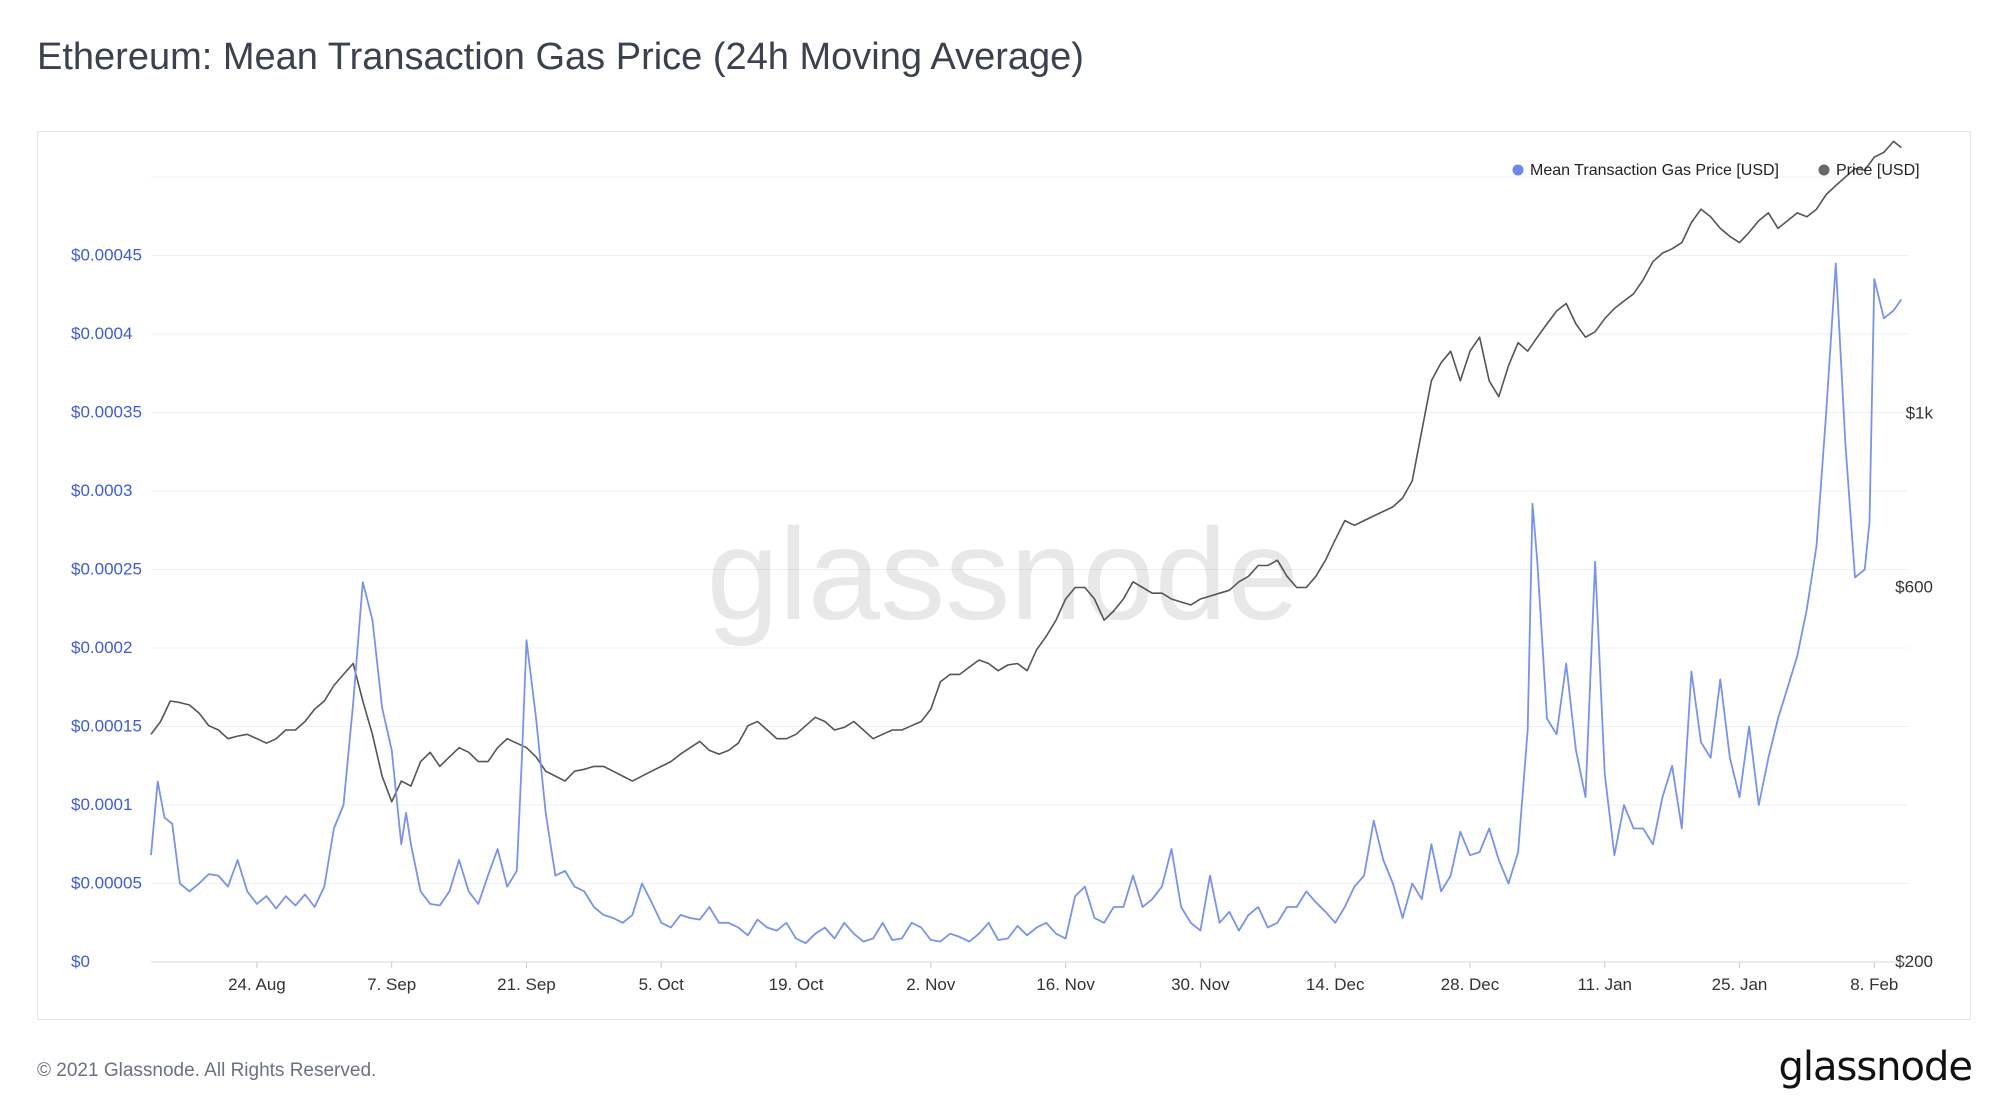 This screenshot has height=1120, width=2000. What do you see at coordinates (1740, 984) in the screenshot?
I see `x-tick-label: 25. Jan` at bounding box center [1740, 984].